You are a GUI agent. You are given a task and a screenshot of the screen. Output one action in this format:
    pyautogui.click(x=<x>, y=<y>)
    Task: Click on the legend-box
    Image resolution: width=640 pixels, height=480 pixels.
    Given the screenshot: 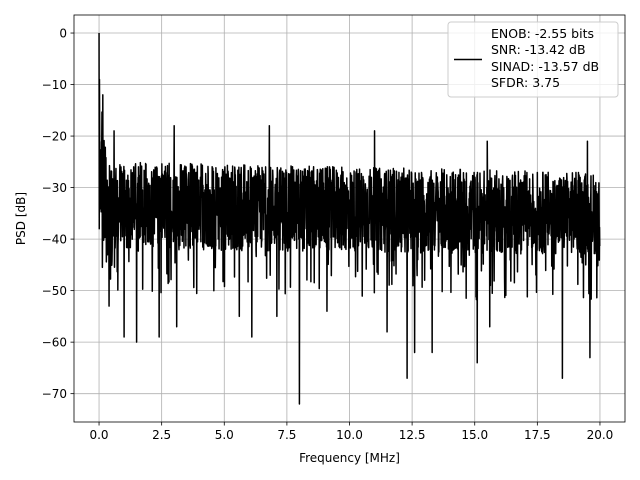 What is the action you would take?
    pyautogui.click(x=533, y=59)
    